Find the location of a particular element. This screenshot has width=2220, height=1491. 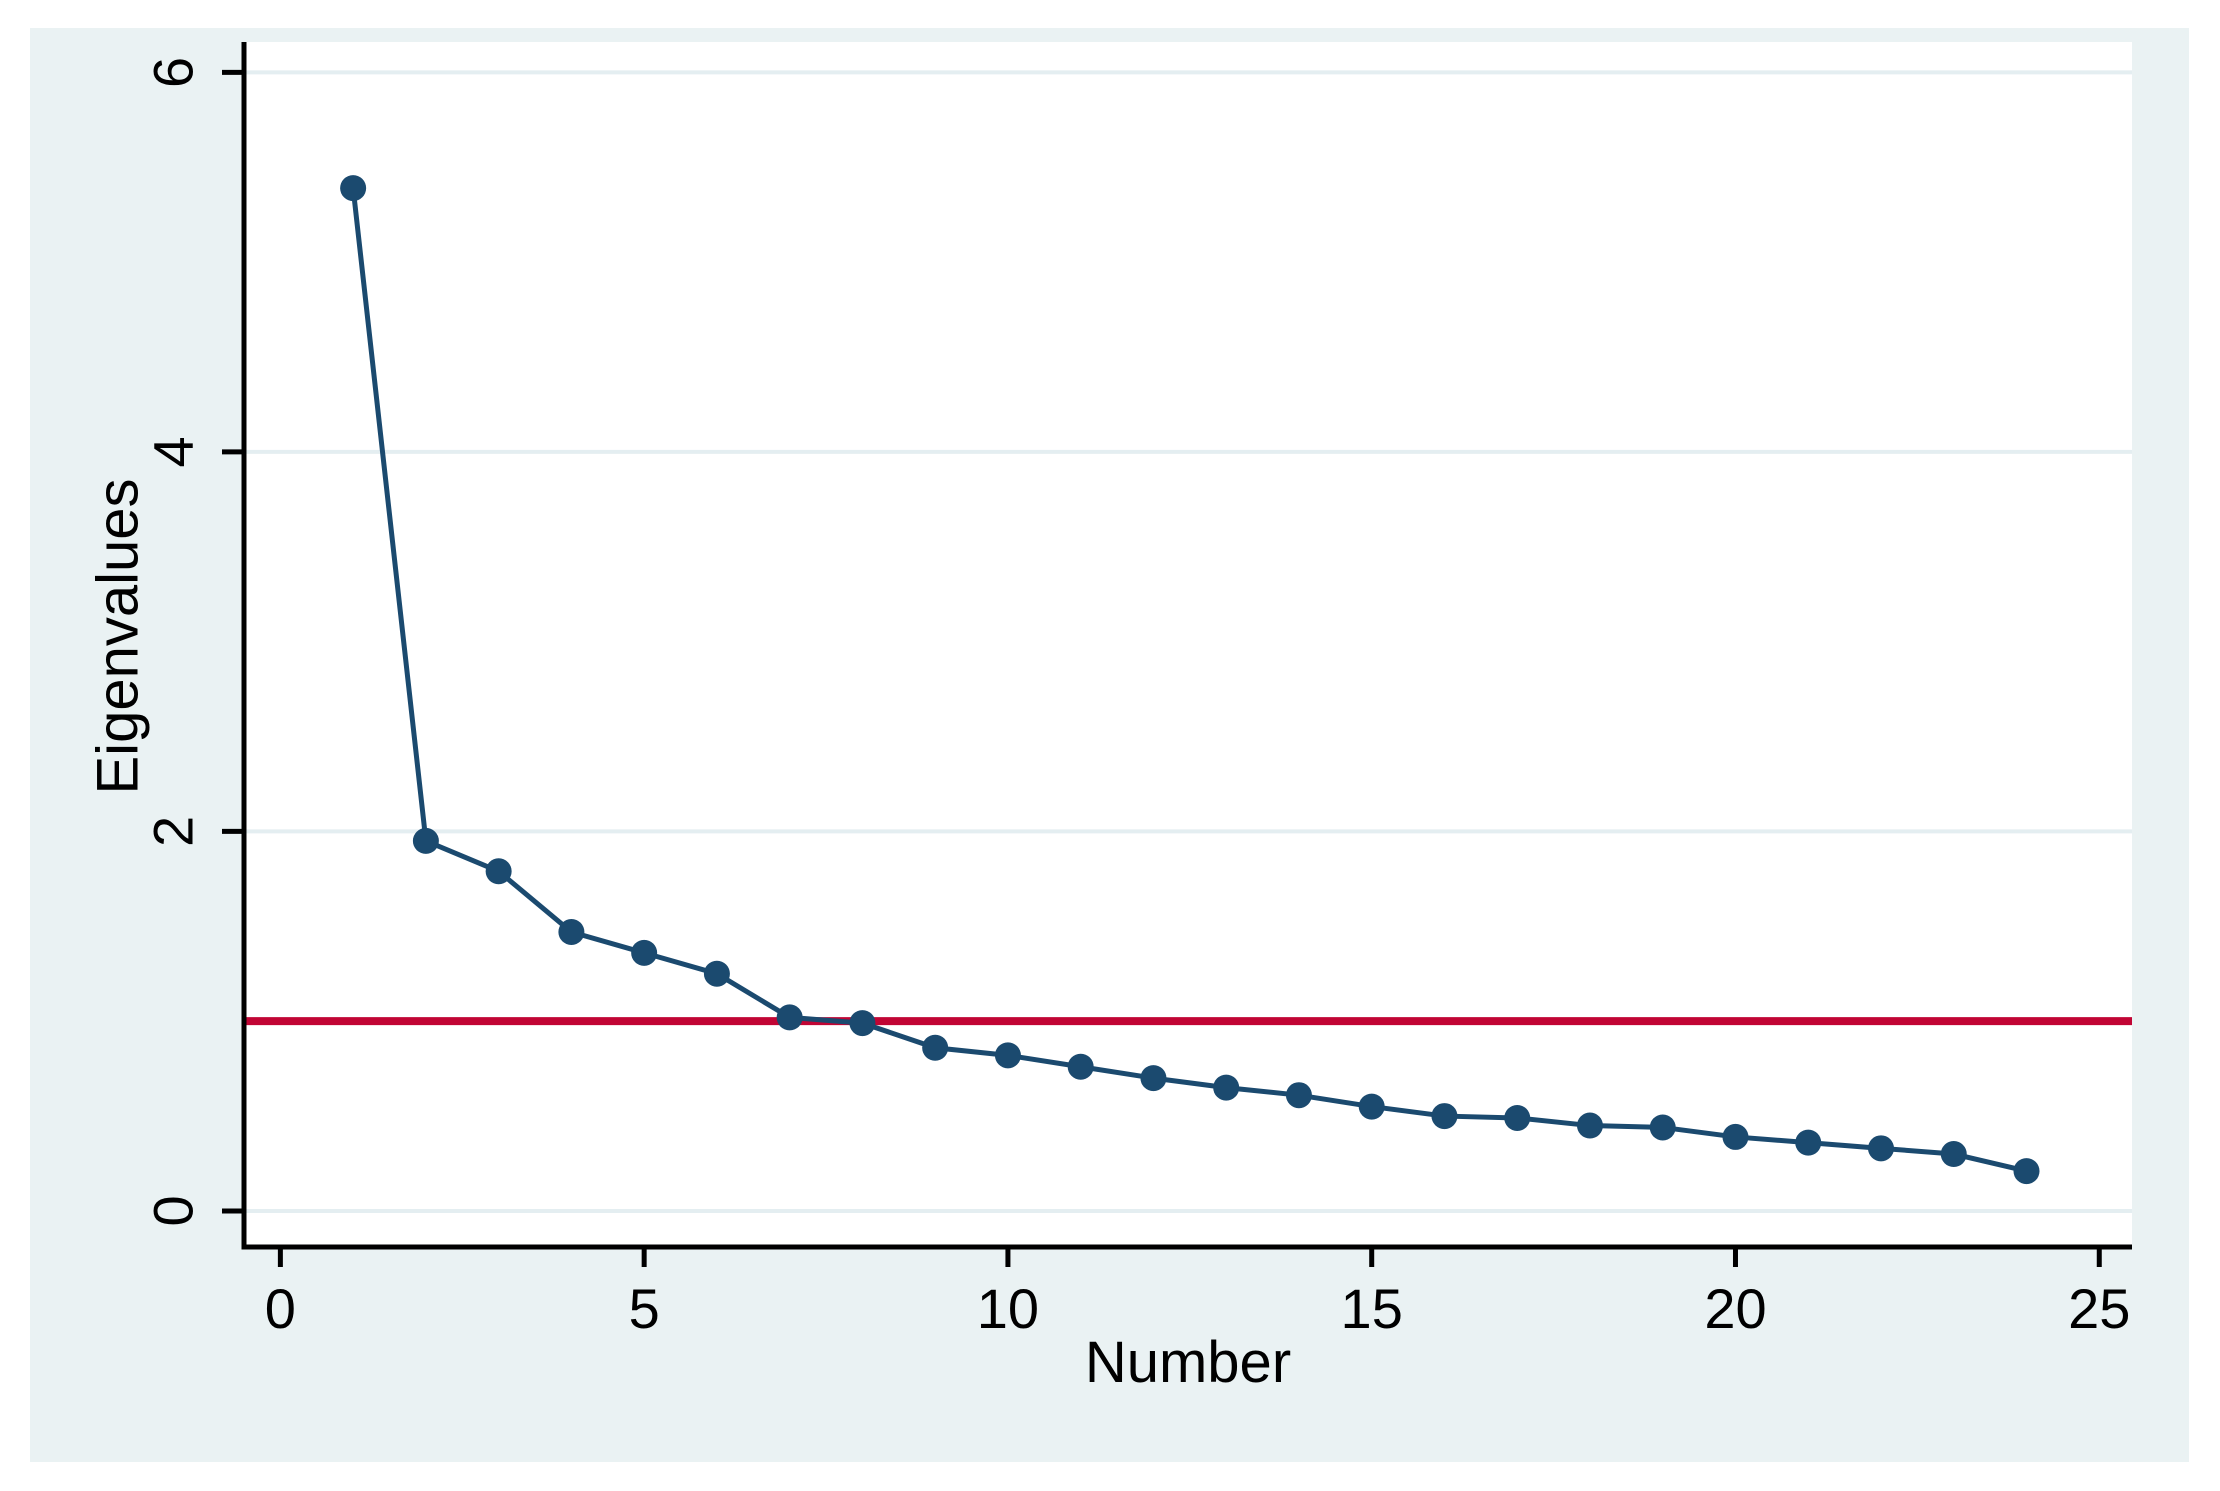

x-tick-label-25: 25 is located at coordinates (2099, 1308).